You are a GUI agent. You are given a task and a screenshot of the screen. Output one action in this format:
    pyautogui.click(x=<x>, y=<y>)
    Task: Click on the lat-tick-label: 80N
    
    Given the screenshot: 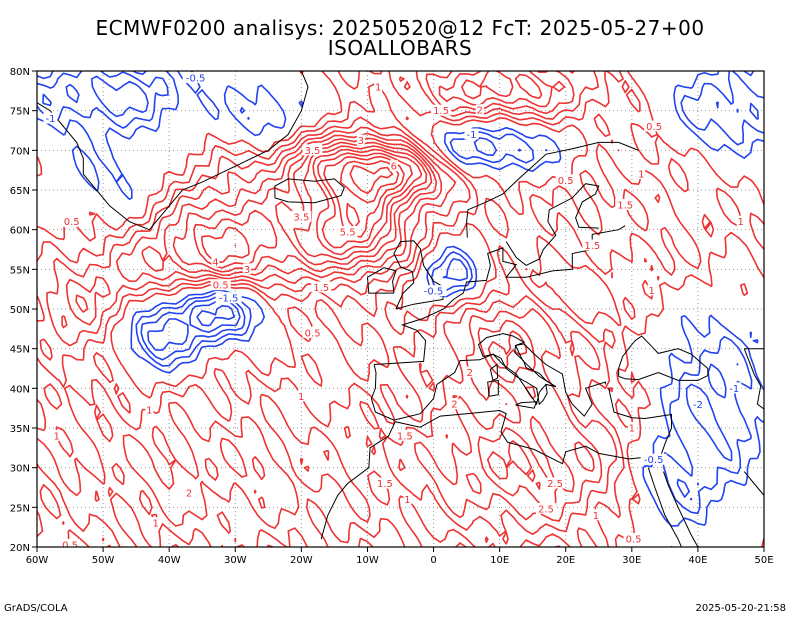 What is the action you would take?
    pyautogui.click(x=20, y=72)
    